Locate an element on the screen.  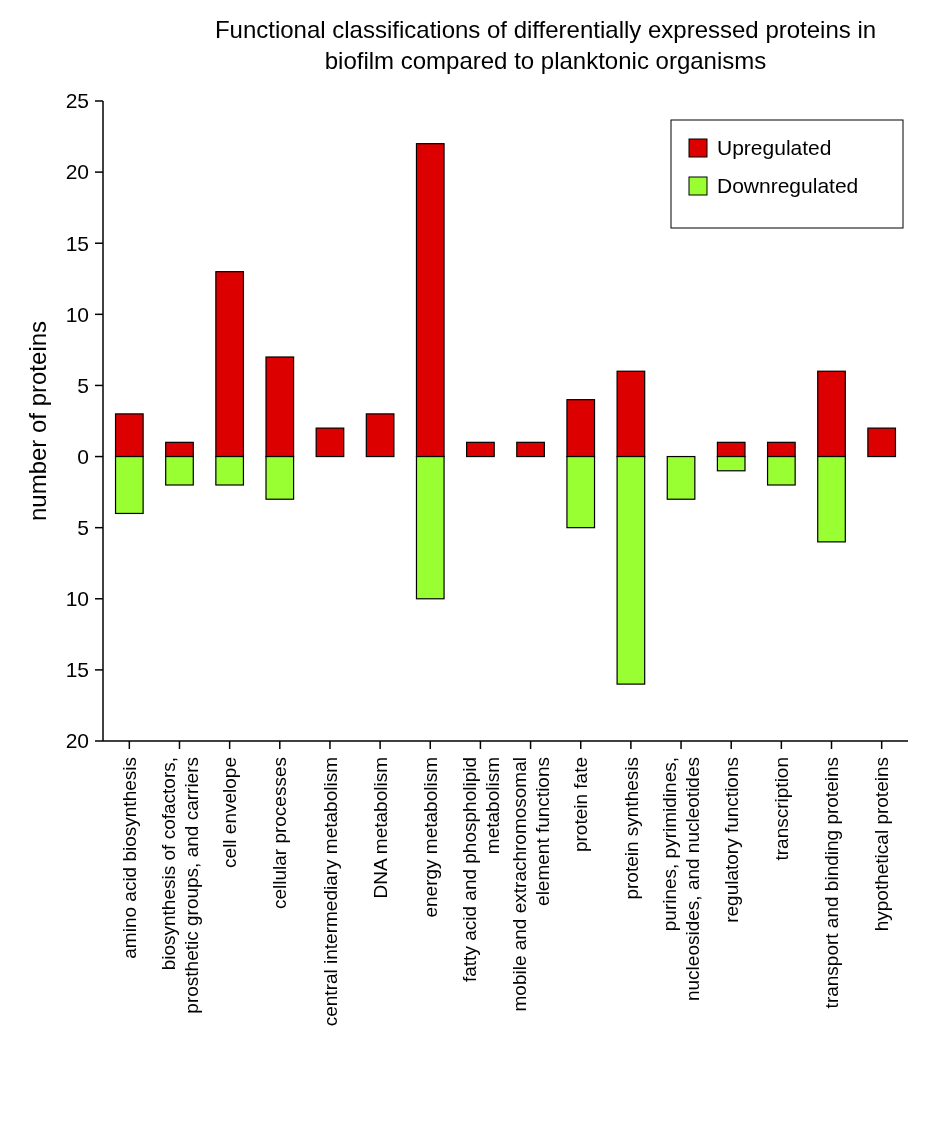
legend-label: Downregulated is located at coordinates (788, 186).